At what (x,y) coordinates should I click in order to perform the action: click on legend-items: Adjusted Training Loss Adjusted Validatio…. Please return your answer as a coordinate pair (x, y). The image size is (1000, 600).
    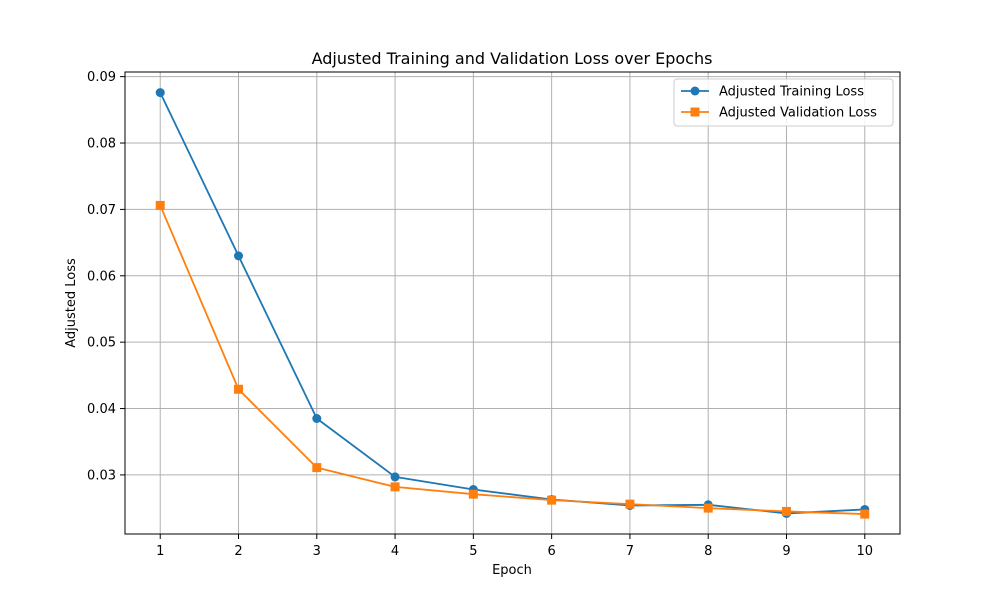
    Looking at the image, I should click on (779, 103).